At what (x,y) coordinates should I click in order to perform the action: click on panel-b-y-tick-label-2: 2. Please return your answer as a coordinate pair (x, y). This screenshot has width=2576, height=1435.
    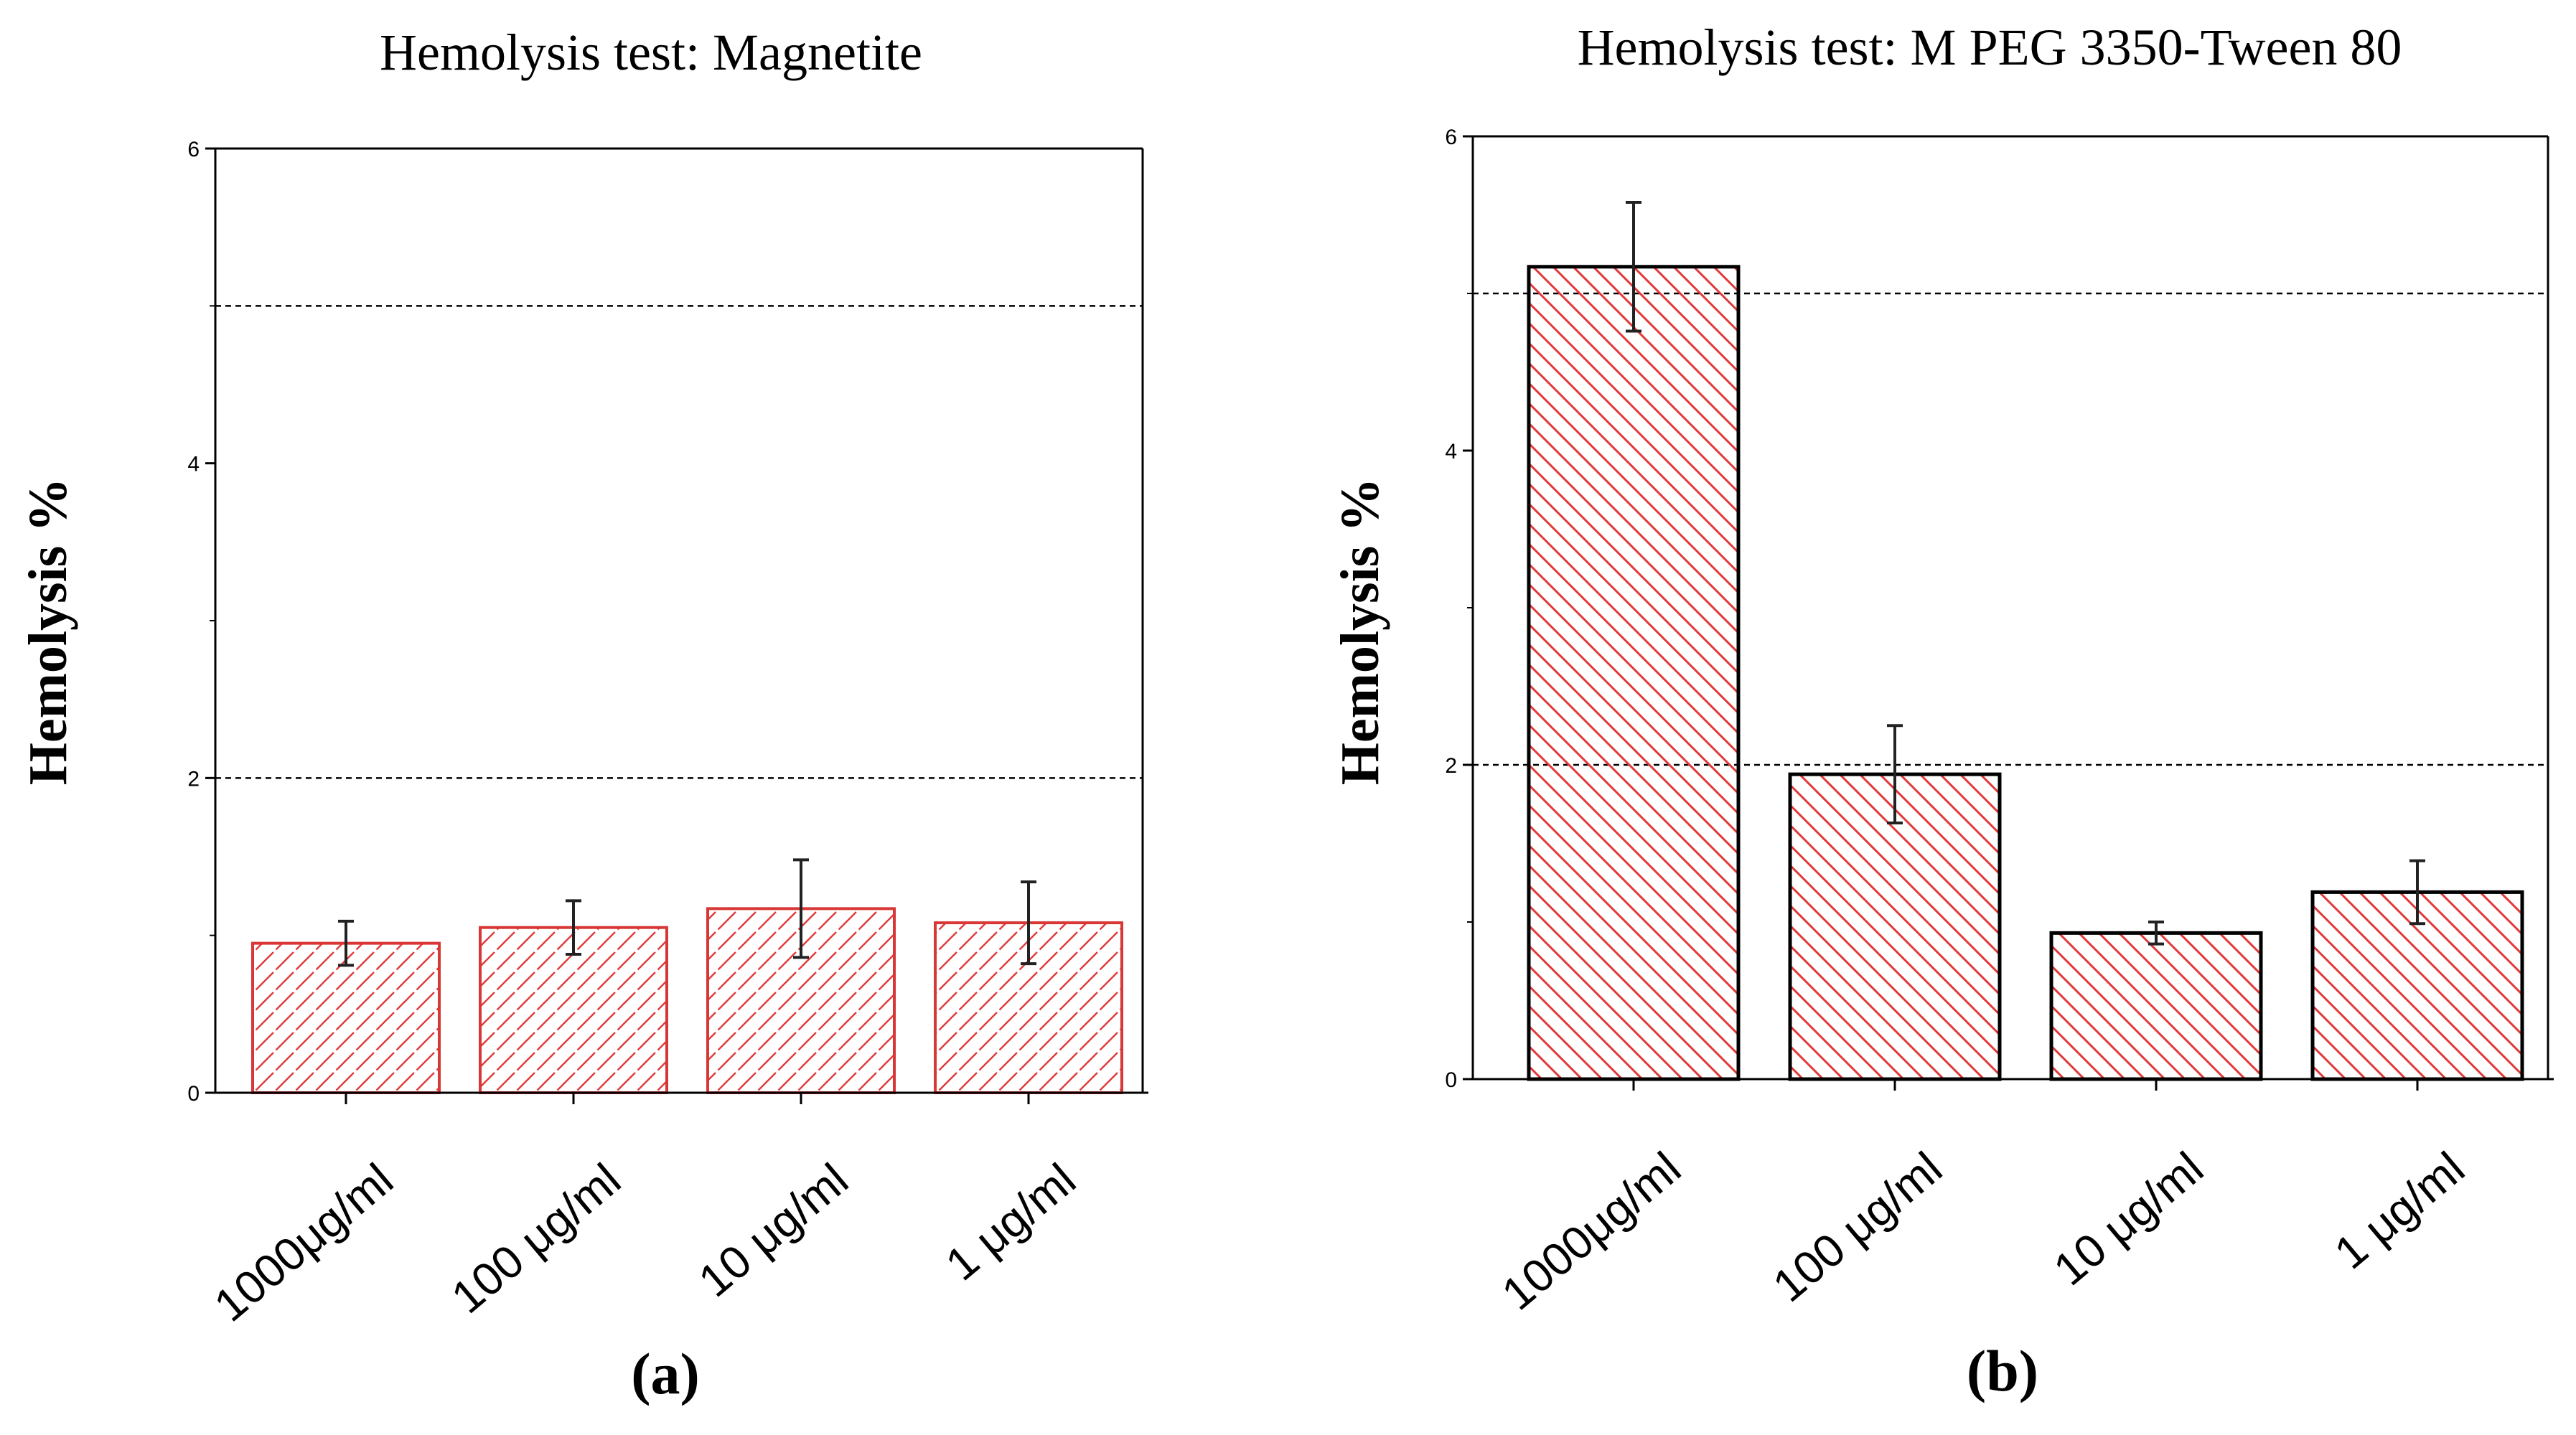
    Looking at the image, I should click on (1451, 766).